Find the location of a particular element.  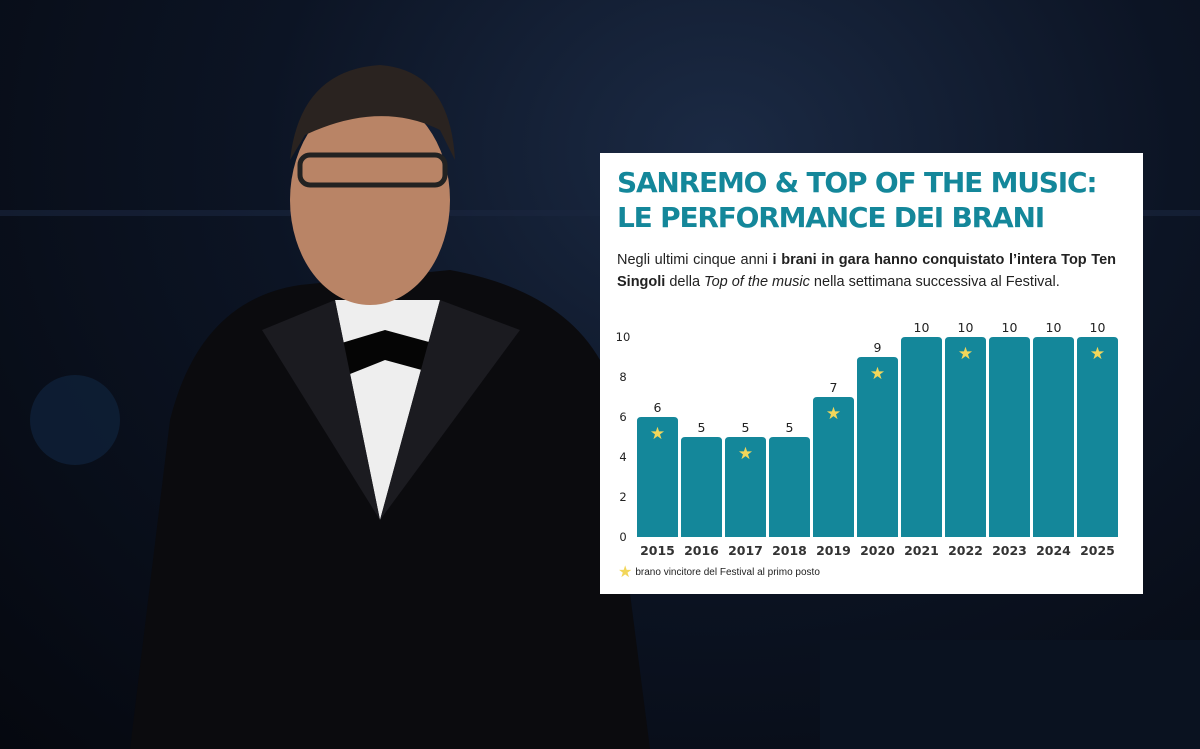

x-tick-label: 2022 is located at coordinates (965, 550).